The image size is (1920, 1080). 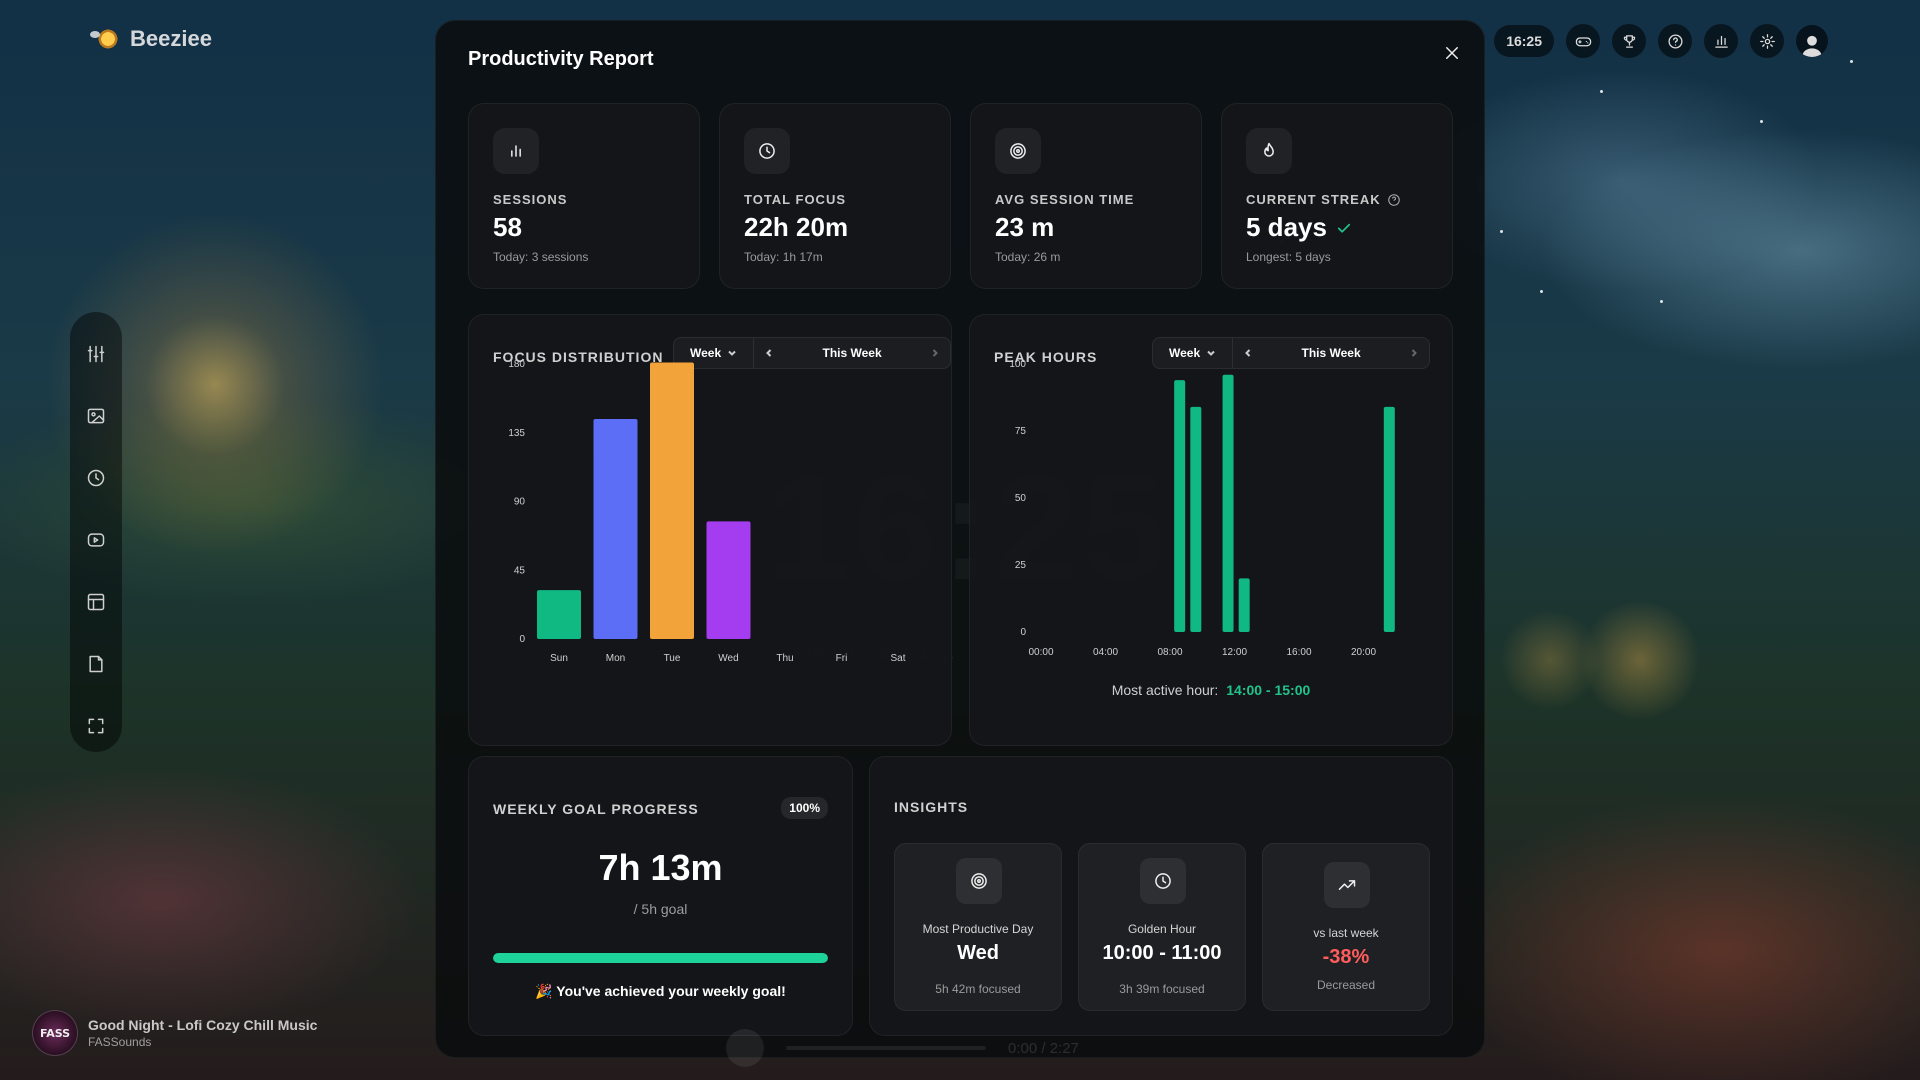 I want to click on sliders-icon, so click(x=96, y=354).